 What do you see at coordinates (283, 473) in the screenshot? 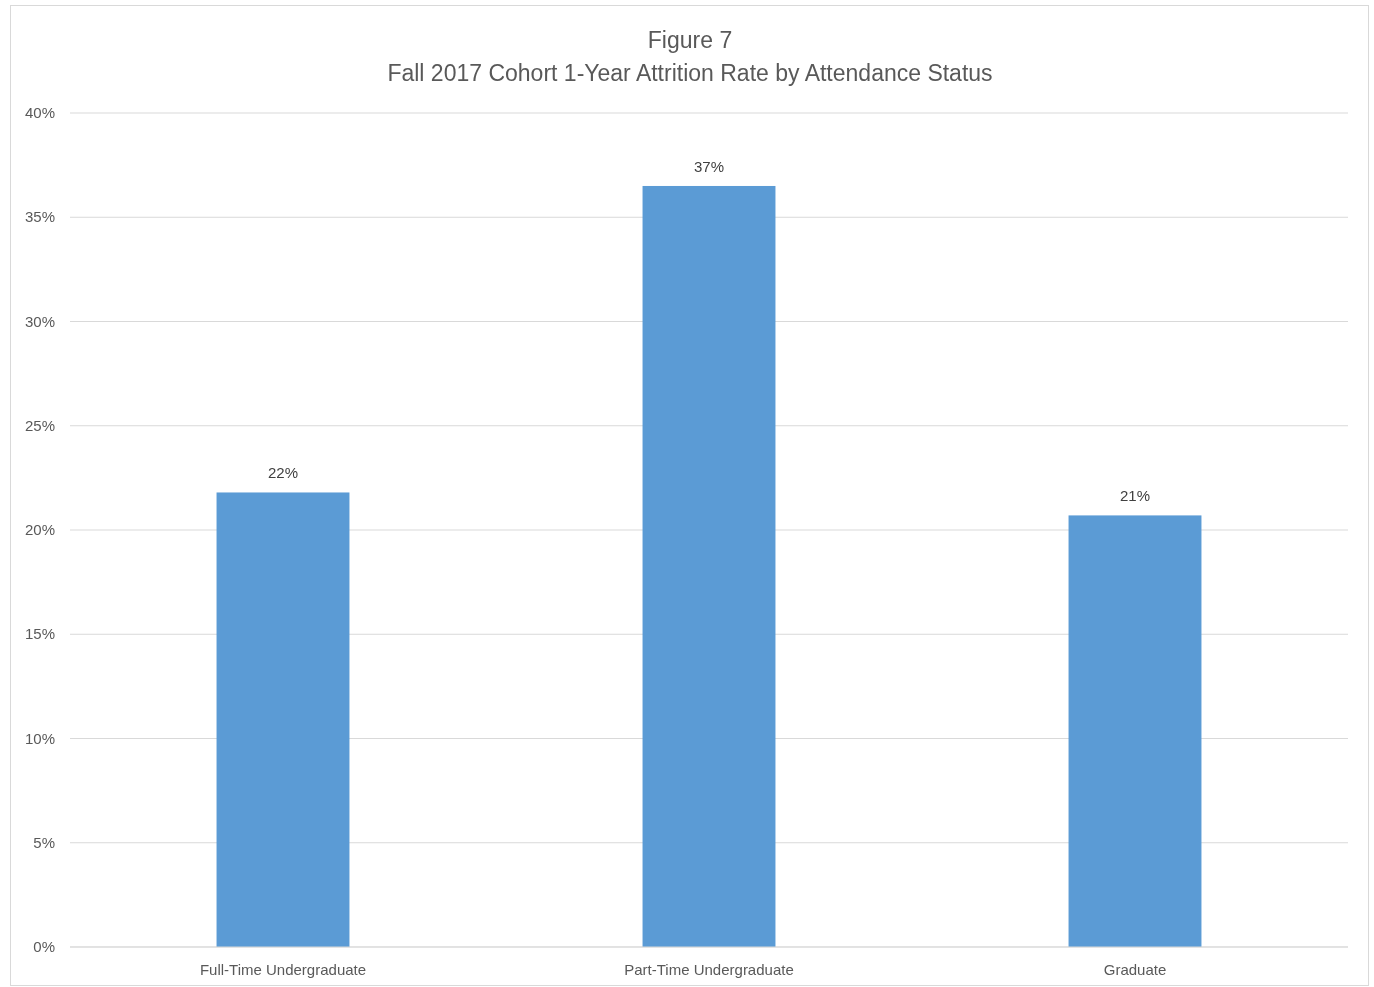
I see `data-label: 22%` at bounding box center [283, 473].